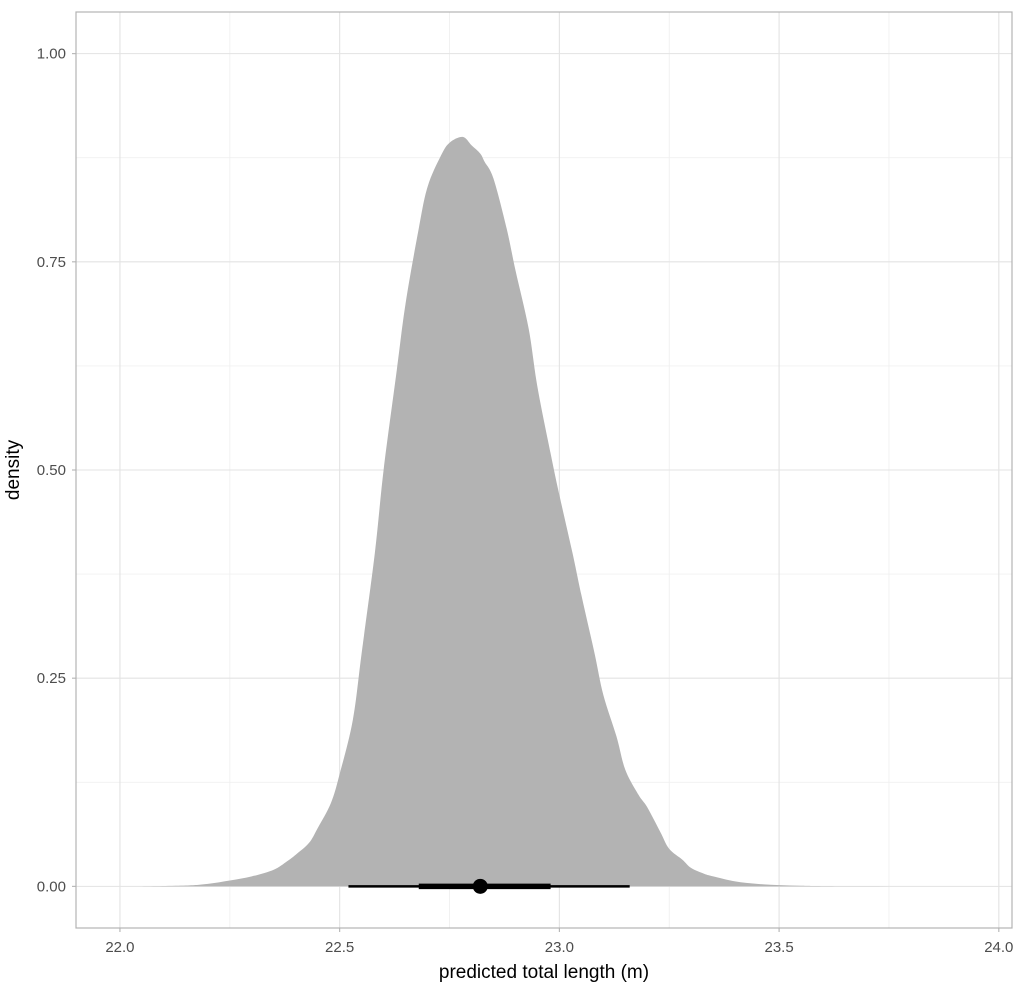 The width and height of the screenshot is (1024, 988). What do you see at coordinates (51, 886) in the screenshot?
I see `y-tick-label: 0.00` at bounding box center [51, 886].